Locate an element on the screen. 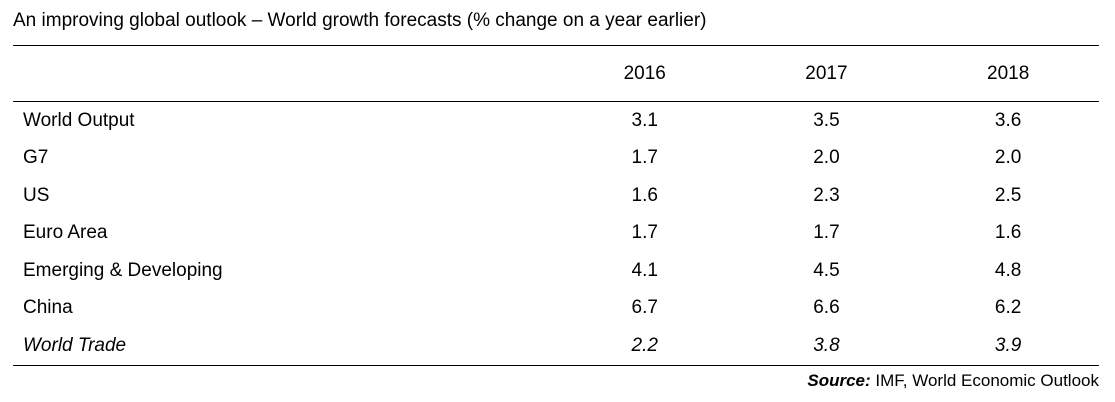  header-label-cell is located at coordinates (283, 74).